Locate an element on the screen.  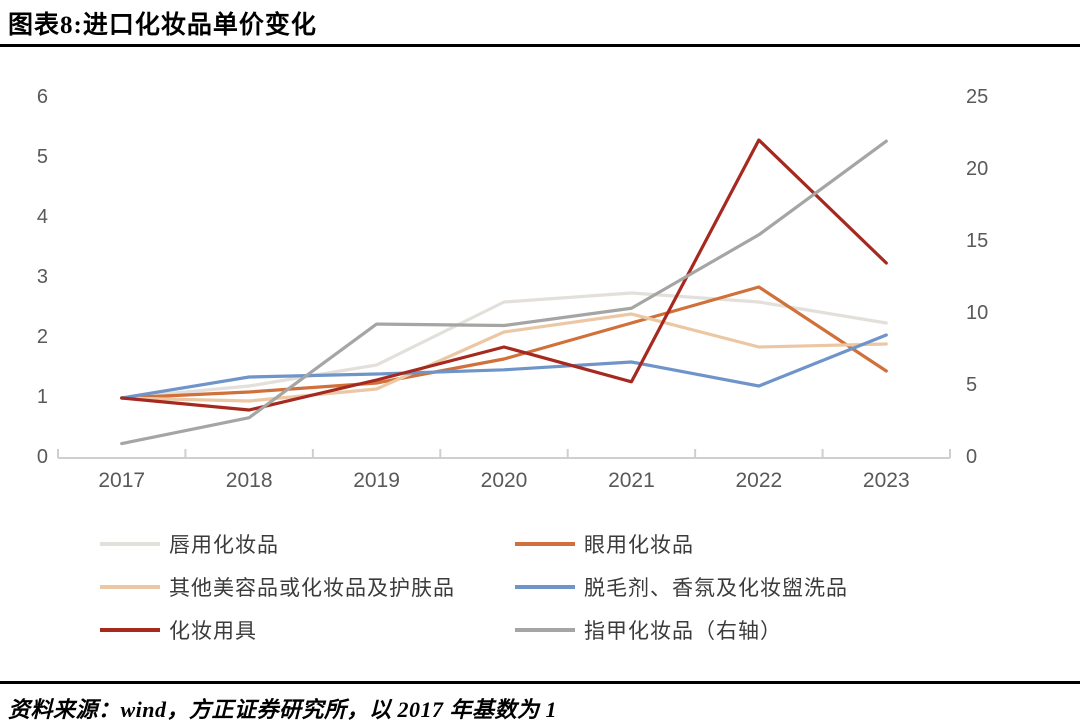
legend-label: 唇用化妆品 is located at coordinates (224, 545).